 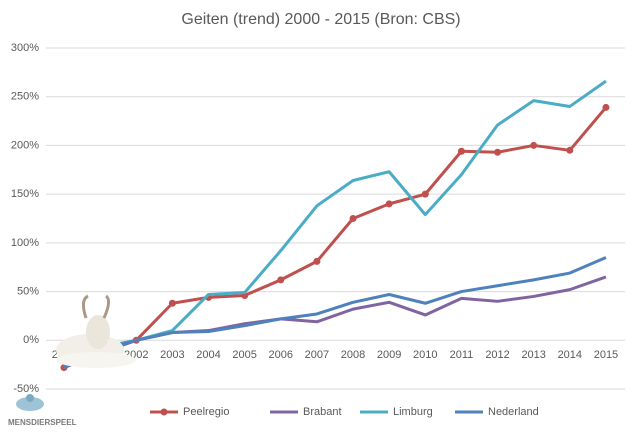 What do you see at coordinates (462, 355) in the screenshot?
I see `x-tick-label: 2011` at bounding box center [462, 355].